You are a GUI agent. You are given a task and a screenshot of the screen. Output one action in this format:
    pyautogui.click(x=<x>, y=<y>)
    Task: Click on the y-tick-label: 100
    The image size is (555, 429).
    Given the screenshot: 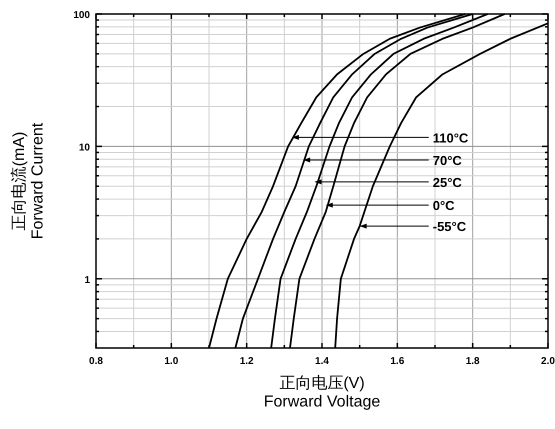 What is the action you would take?
    pyautogui.click(x=81, y=15)
    